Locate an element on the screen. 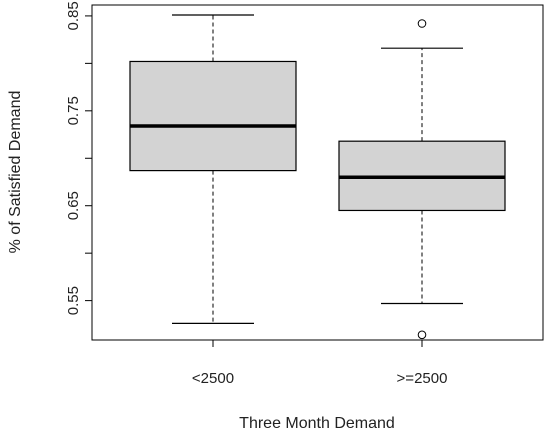  x-axis-label: Three Month Demand is located at coordinates (317, 423).